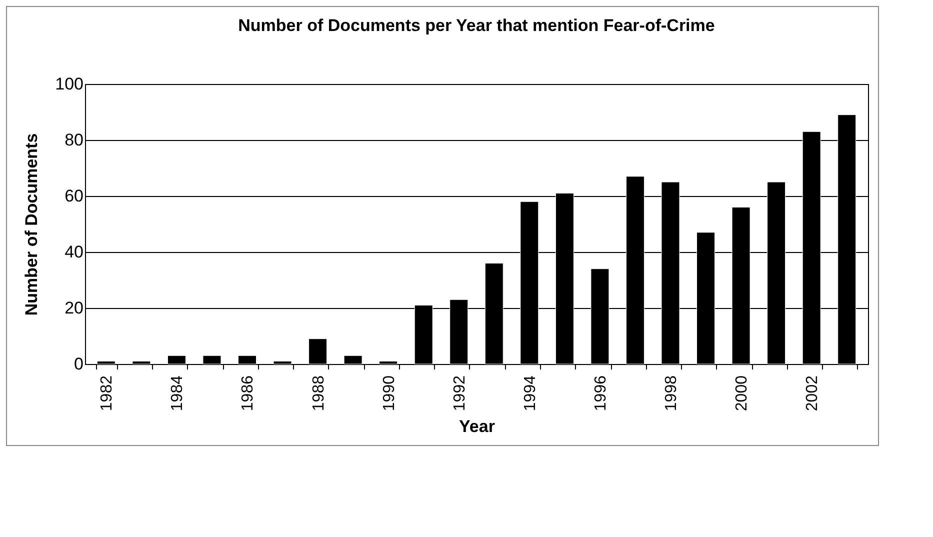 Image resolution: width=933 pixels, height=537 pixels. I want to click on x-tick-label: 1992, so click(459, 393).